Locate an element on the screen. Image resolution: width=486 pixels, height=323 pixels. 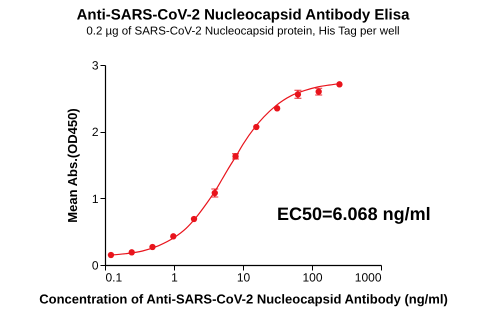
x-axis-title: Concentration of Anti-SARS-CoV-2 Nucleocapsid Antibody (ng/ml) is located at coordinates (243, 299).